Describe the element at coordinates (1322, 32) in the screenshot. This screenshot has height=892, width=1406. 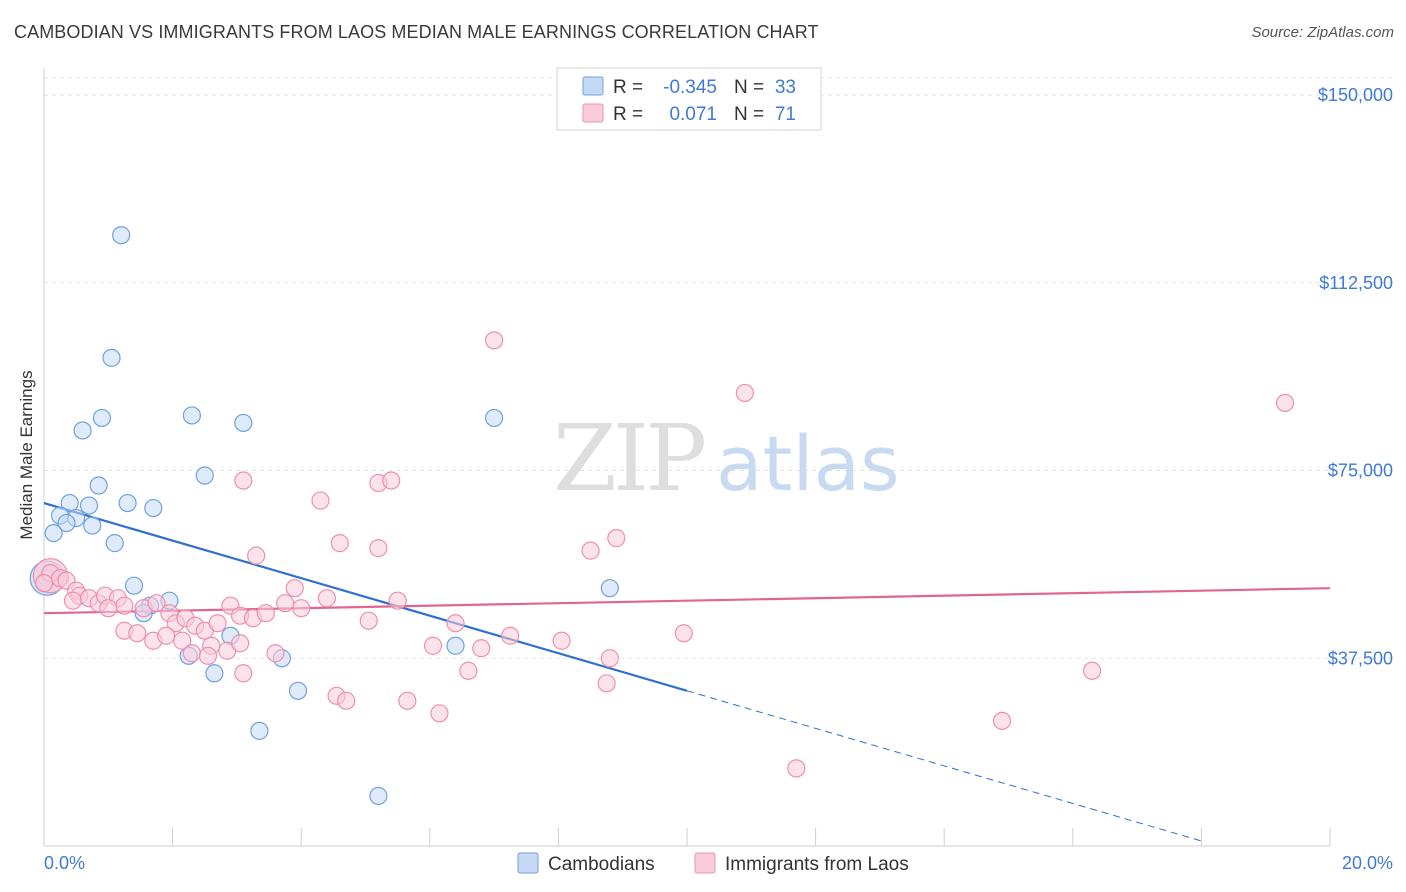
I see `chart-source: Source: ZipAtlas.com` at that location.